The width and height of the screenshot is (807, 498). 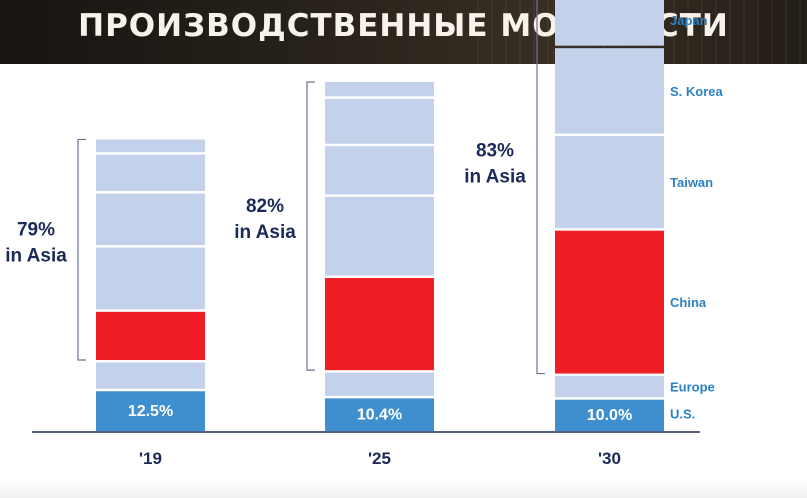 What do you see at coordinates (682, 413) in the screenshot?
I see `segment-label-u-s: U.S.` at bounding box center [682, 413].